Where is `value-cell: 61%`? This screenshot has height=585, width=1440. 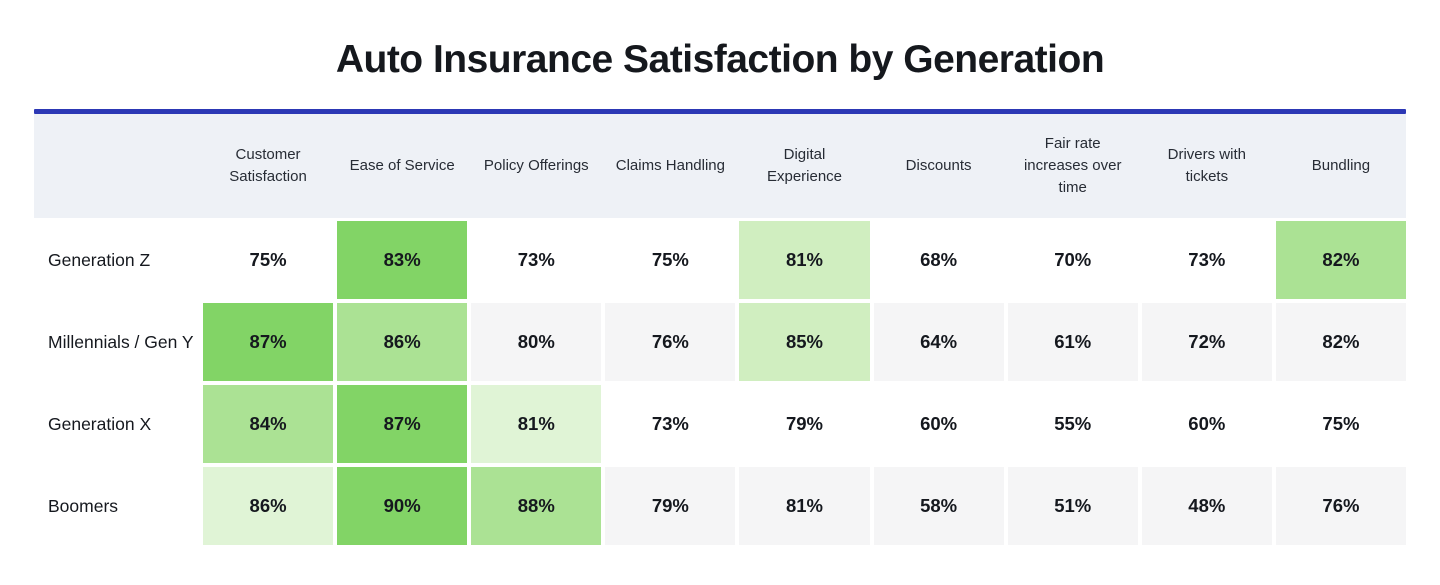 value-cell: 61% is located at coordinates (1072, 342).